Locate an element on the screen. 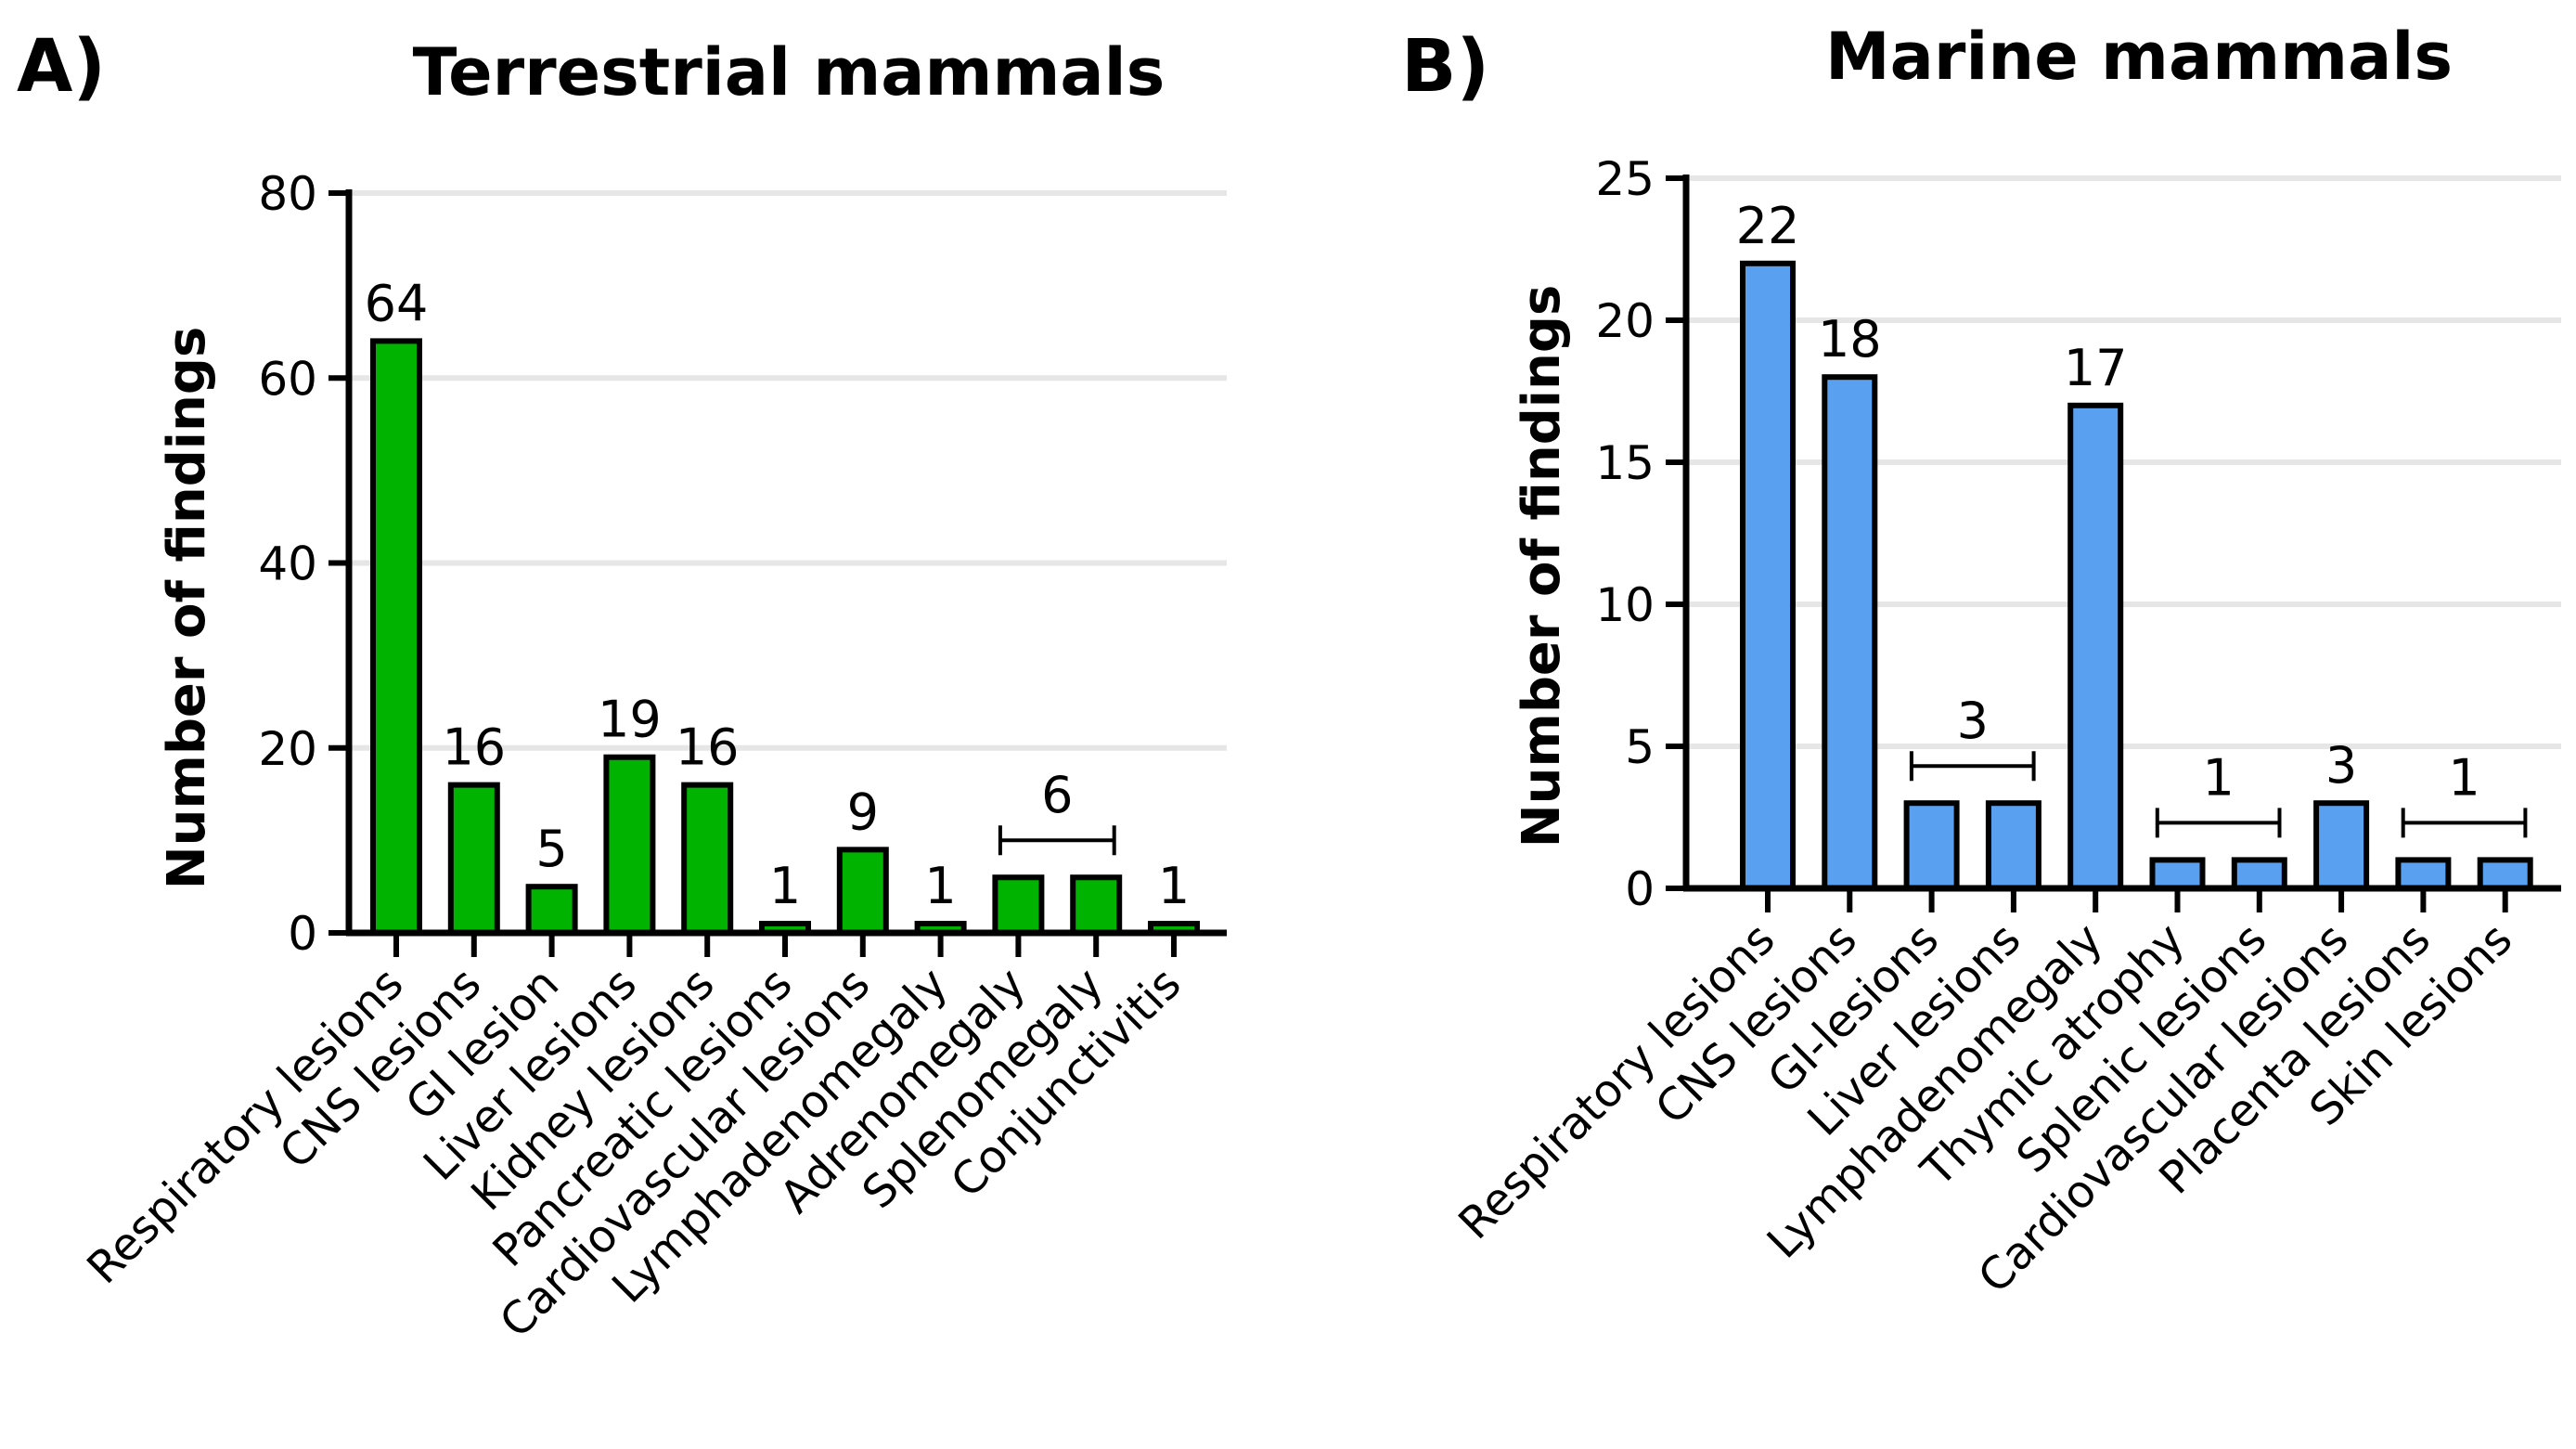 Image resolution: width=2576 pixels, height=1449 pixels. panel-a-y-tick-label: 0 is located at coordinates (302, 934).